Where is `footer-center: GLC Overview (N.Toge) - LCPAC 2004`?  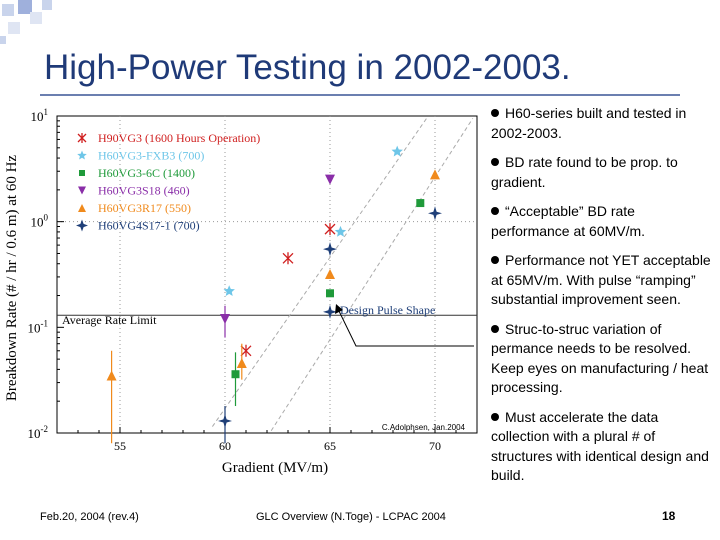 footer-center: GLC Overview (N.Toge) - LCPAC 2004 is located at coordinates (351, 517).